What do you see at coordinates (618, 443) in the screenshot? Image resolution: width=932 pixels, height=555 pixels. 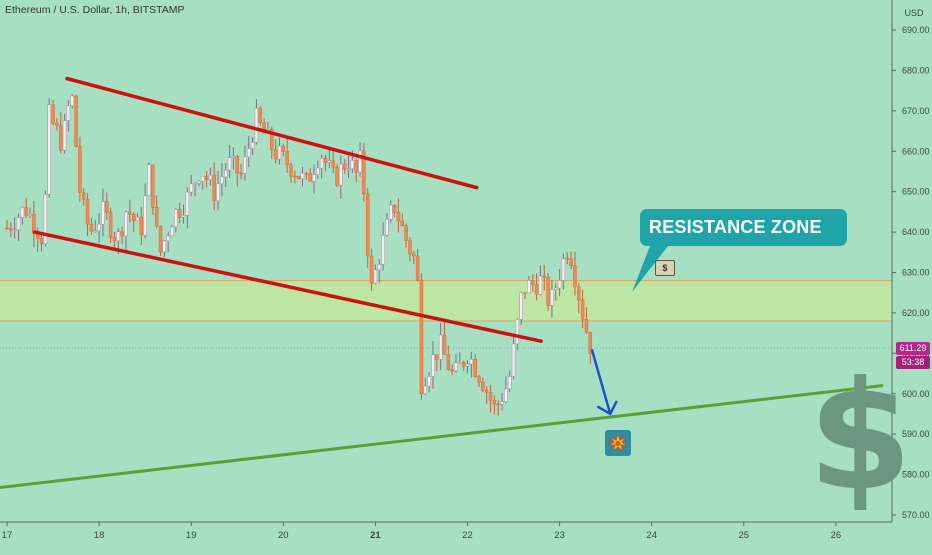 I see `collision-icon` at bounding box center [618, 443].